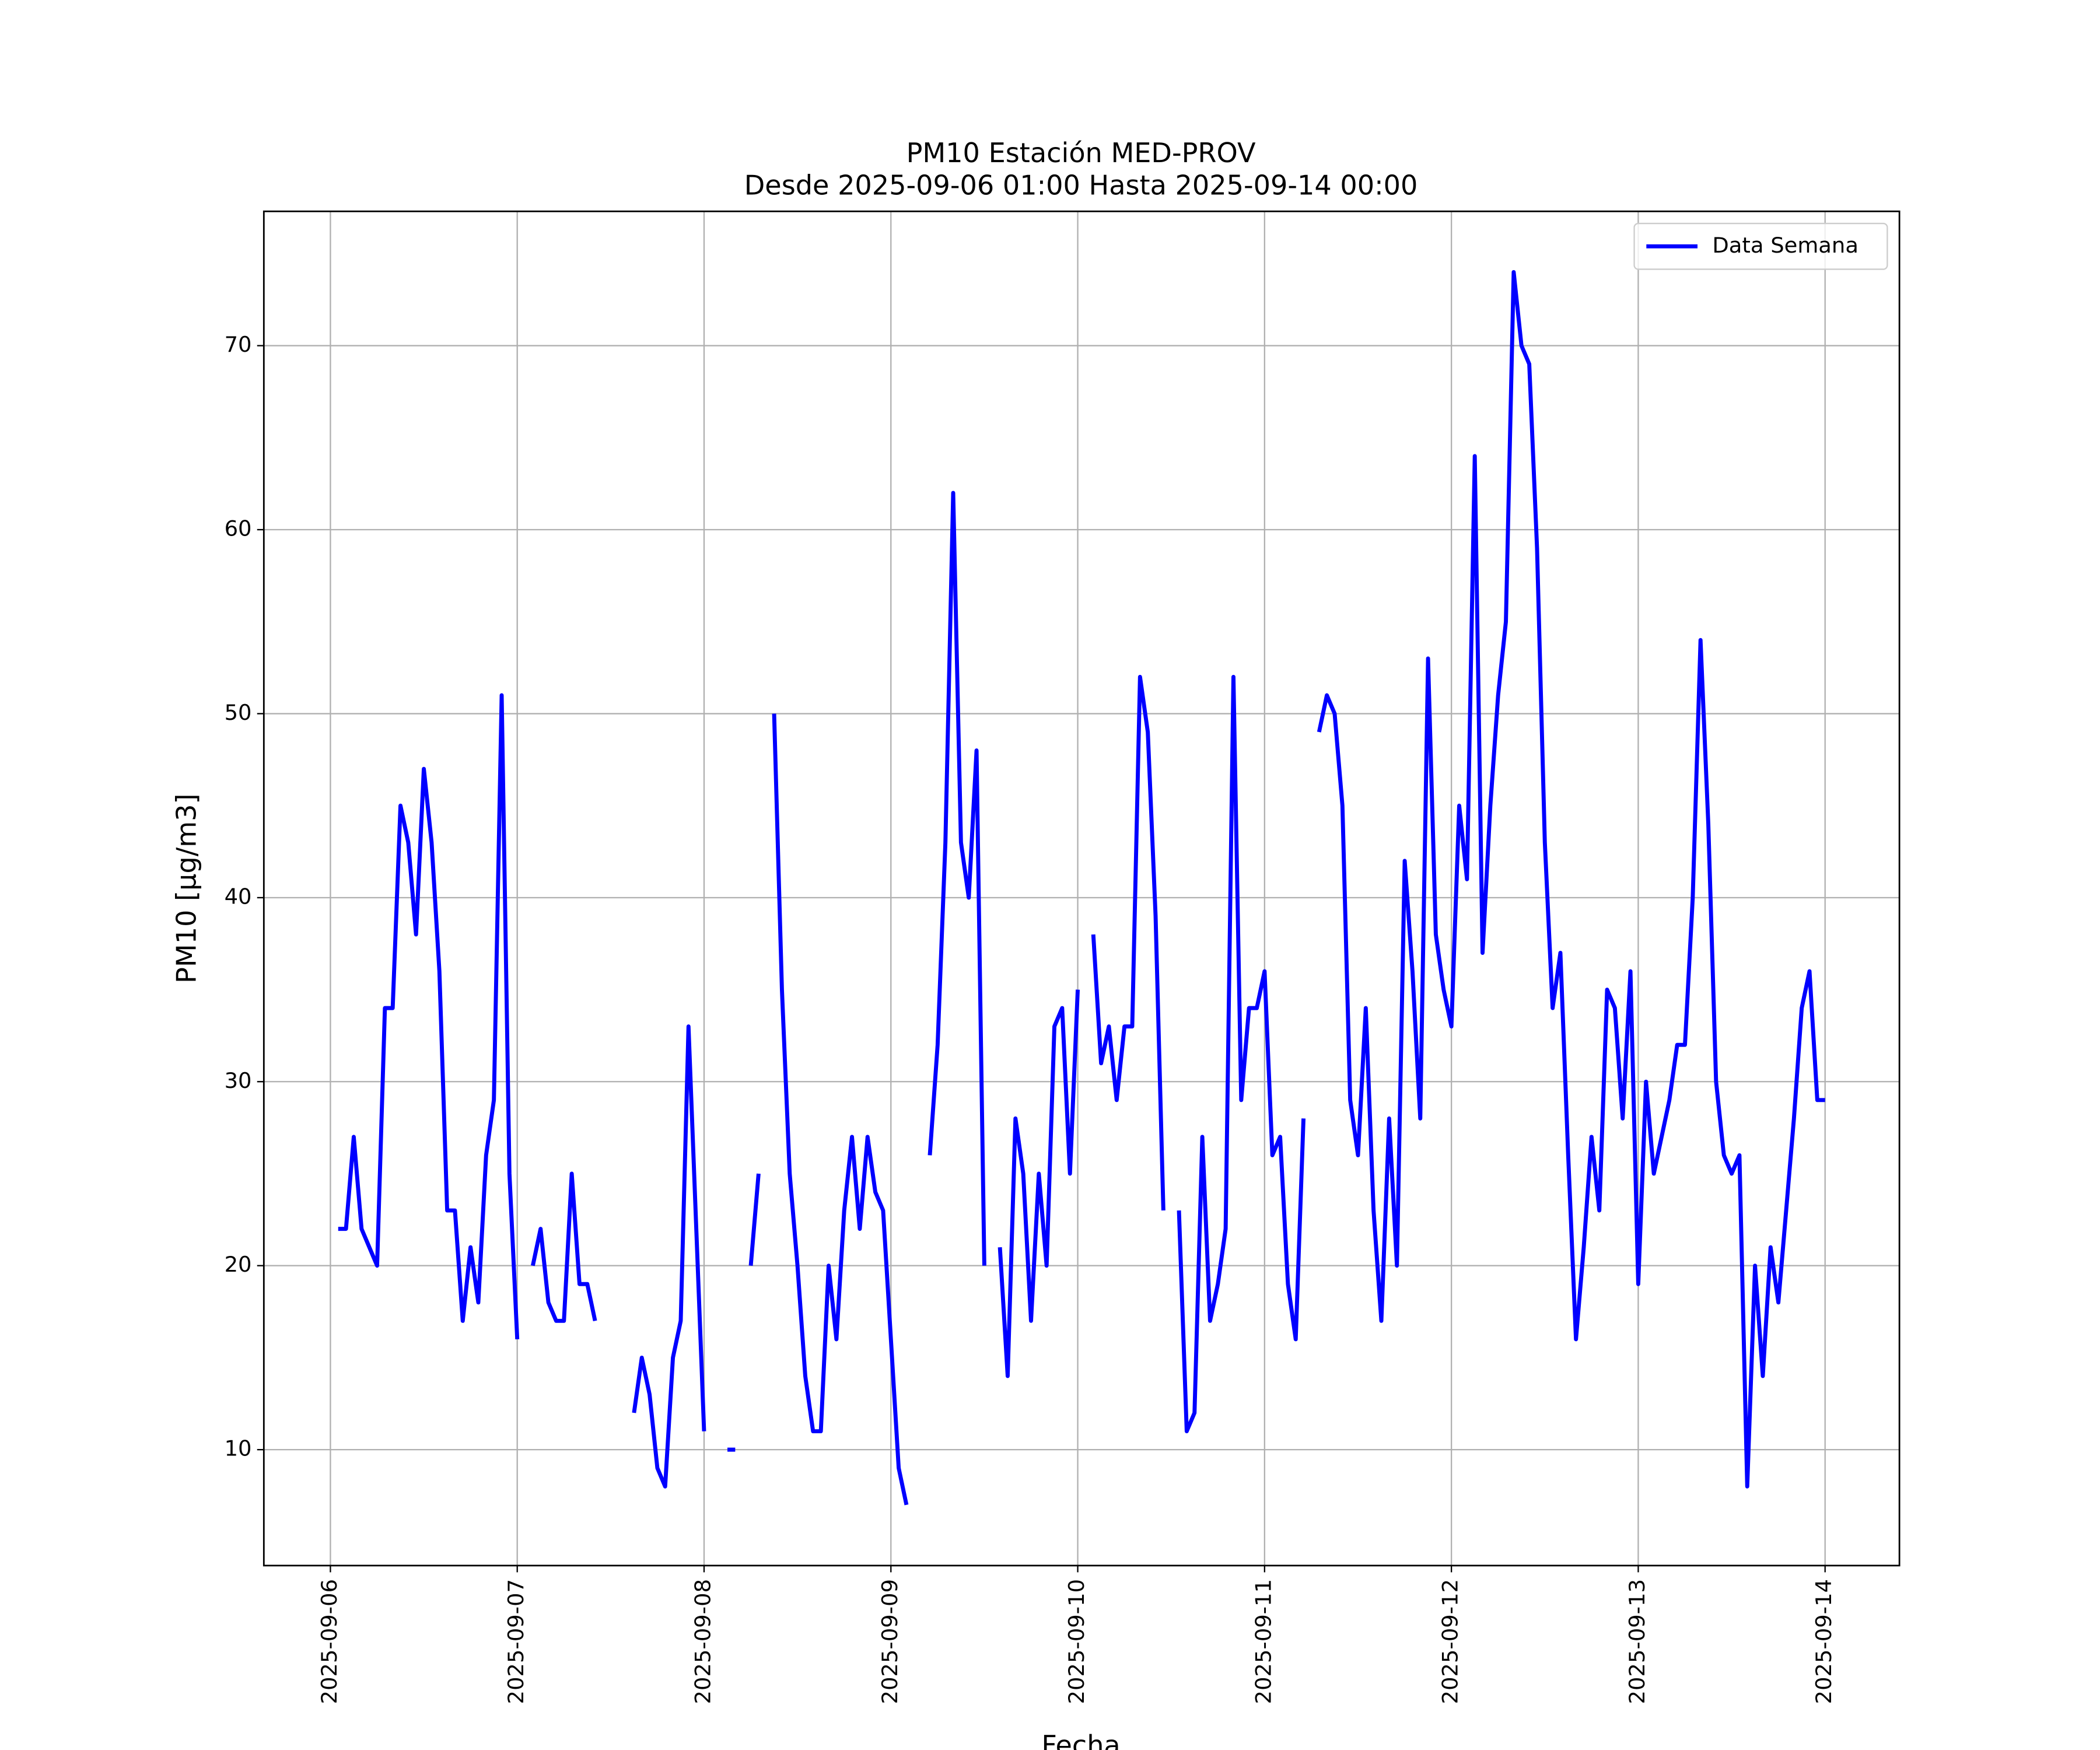 The image size is (2100, 1750). Describe the element at coordinates (889, 1641) in the screenshot. I see `x-tick-label: 2025-09-09` at that location.